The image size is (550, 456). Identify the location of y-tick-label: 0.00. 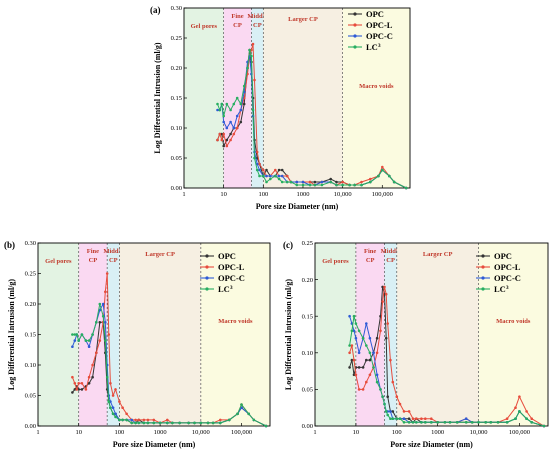
(30, 426).